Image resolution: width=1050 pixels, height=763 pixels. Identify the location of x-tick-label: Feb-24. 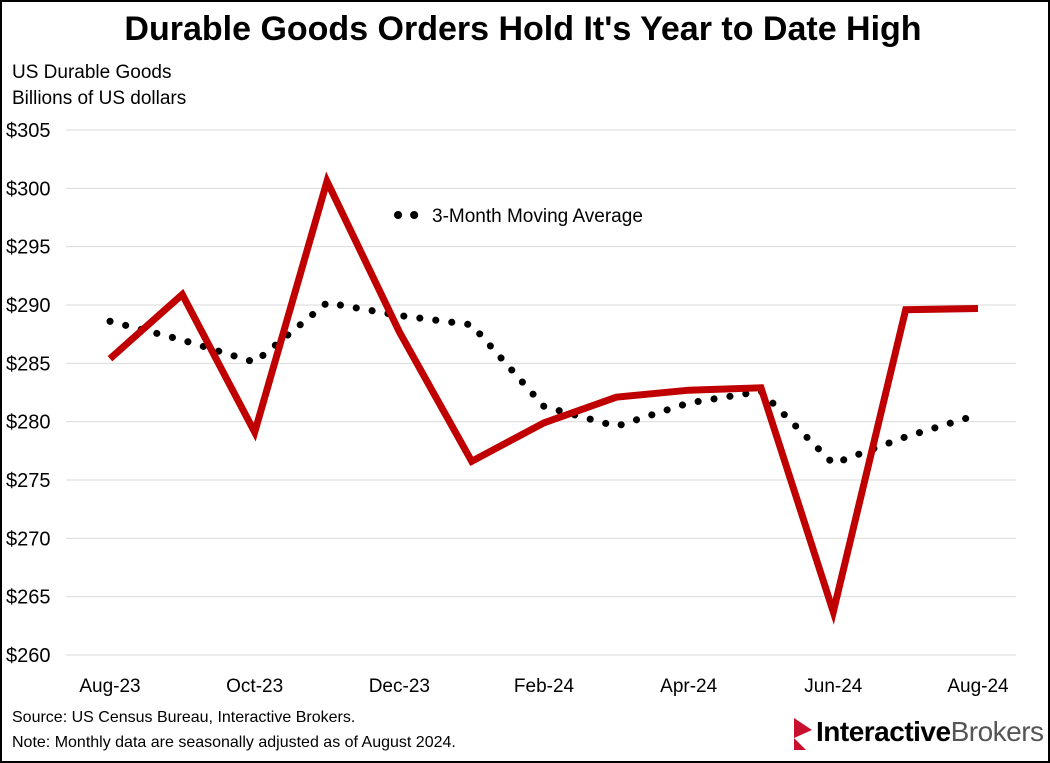
(544, 686).